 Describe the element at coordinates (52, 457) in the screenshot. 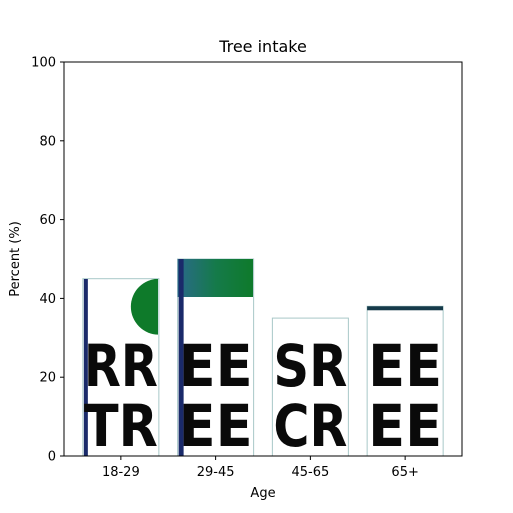

I see `y-tick-label: 0` at that location.